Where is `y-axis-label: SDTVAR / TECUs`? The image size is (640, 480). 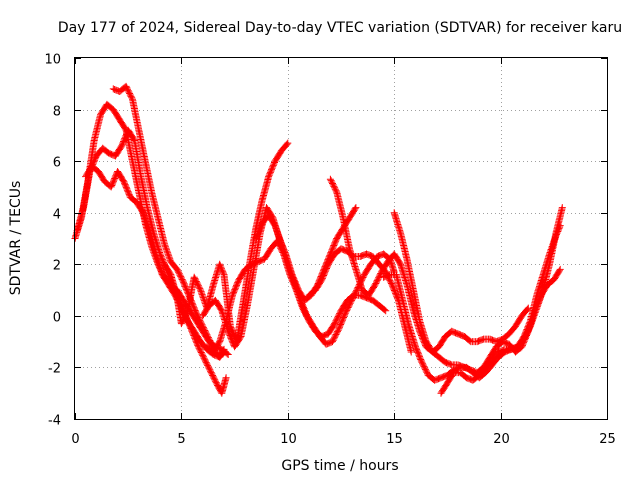 y-axis-label: SDTVAR / TECUs is located at coordinates (16, 238).